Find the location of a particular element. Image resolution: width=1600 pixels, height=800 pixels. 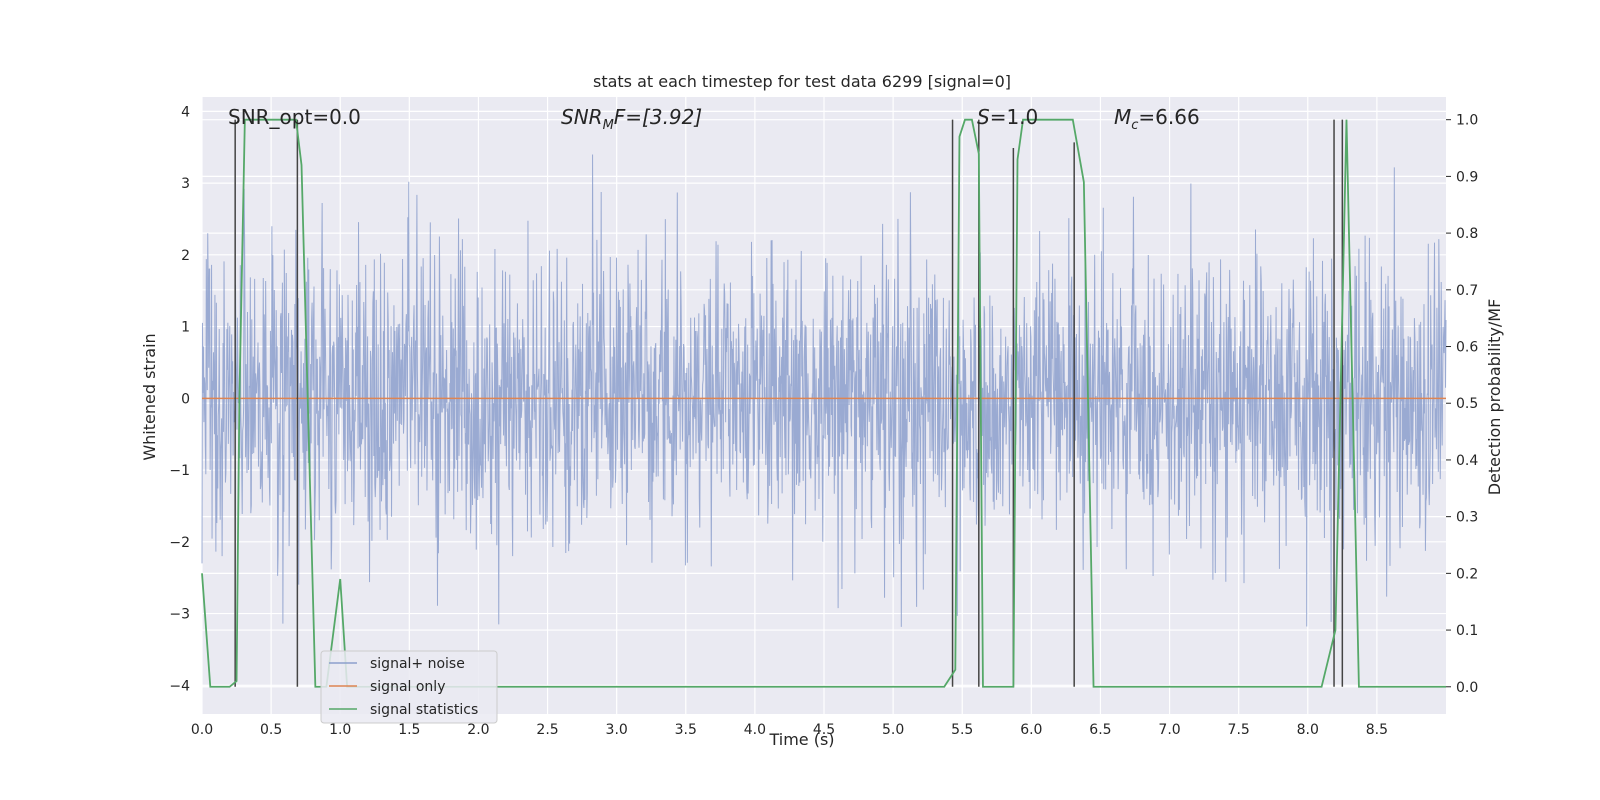

legend-box is located at coordinates (409, 687).